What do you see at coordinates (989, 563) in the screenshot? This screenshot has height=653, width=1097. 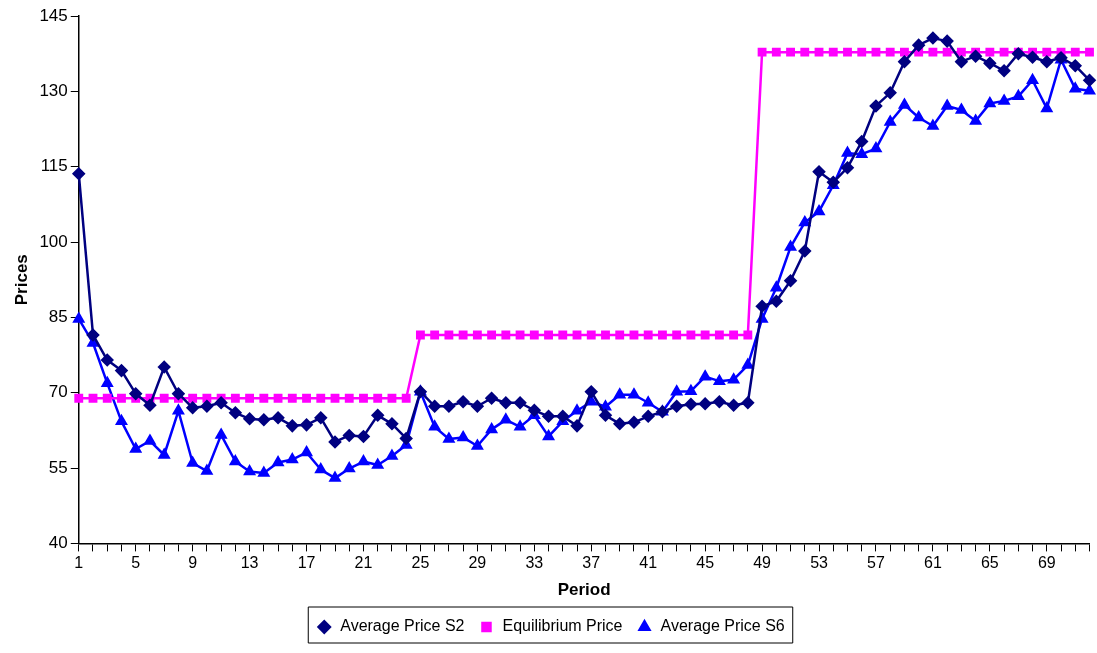 I see `x-tick-label: 65` at bounding box center [989, 563].